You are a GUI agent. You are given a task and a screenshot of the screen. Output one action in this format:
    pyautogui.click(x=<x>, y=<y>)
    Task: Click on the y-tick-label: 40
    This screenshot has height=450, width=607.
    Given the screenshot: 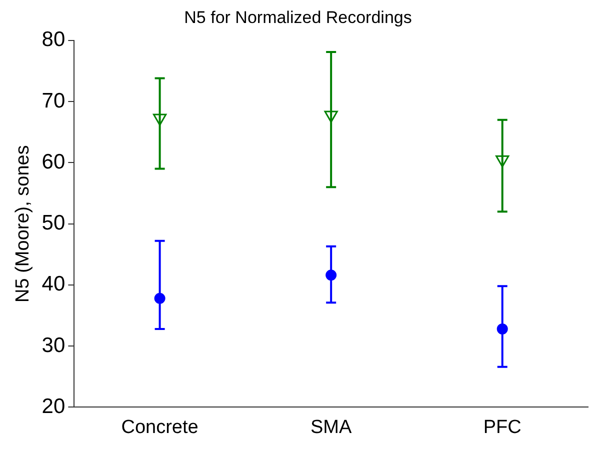 What is the action you would take?
    pyautogui.click(x=54, y=284)
    